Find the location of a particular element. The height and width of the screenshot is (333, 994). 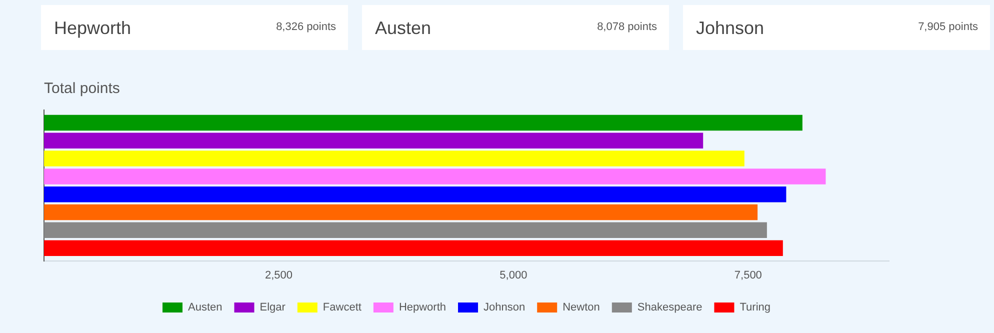

legend-label: Hepworth is located at coordinates (422, 308).